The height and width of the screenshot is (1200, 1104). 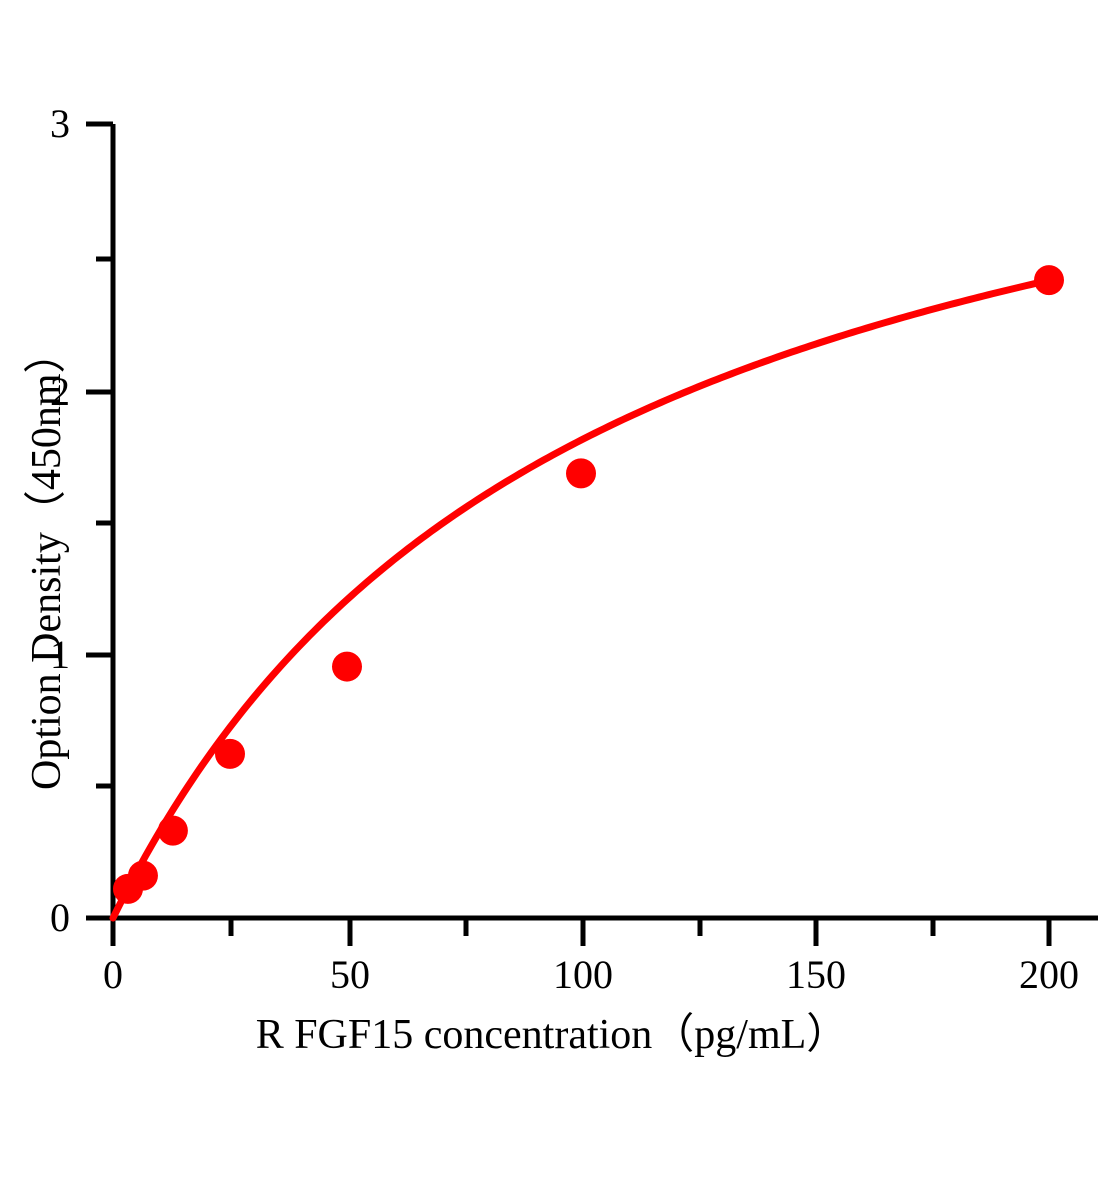 What do you see at coordinates (60, 917) in the screenshot?
I see `y-tick-label-0: 0` at bounding box center [60, 917].